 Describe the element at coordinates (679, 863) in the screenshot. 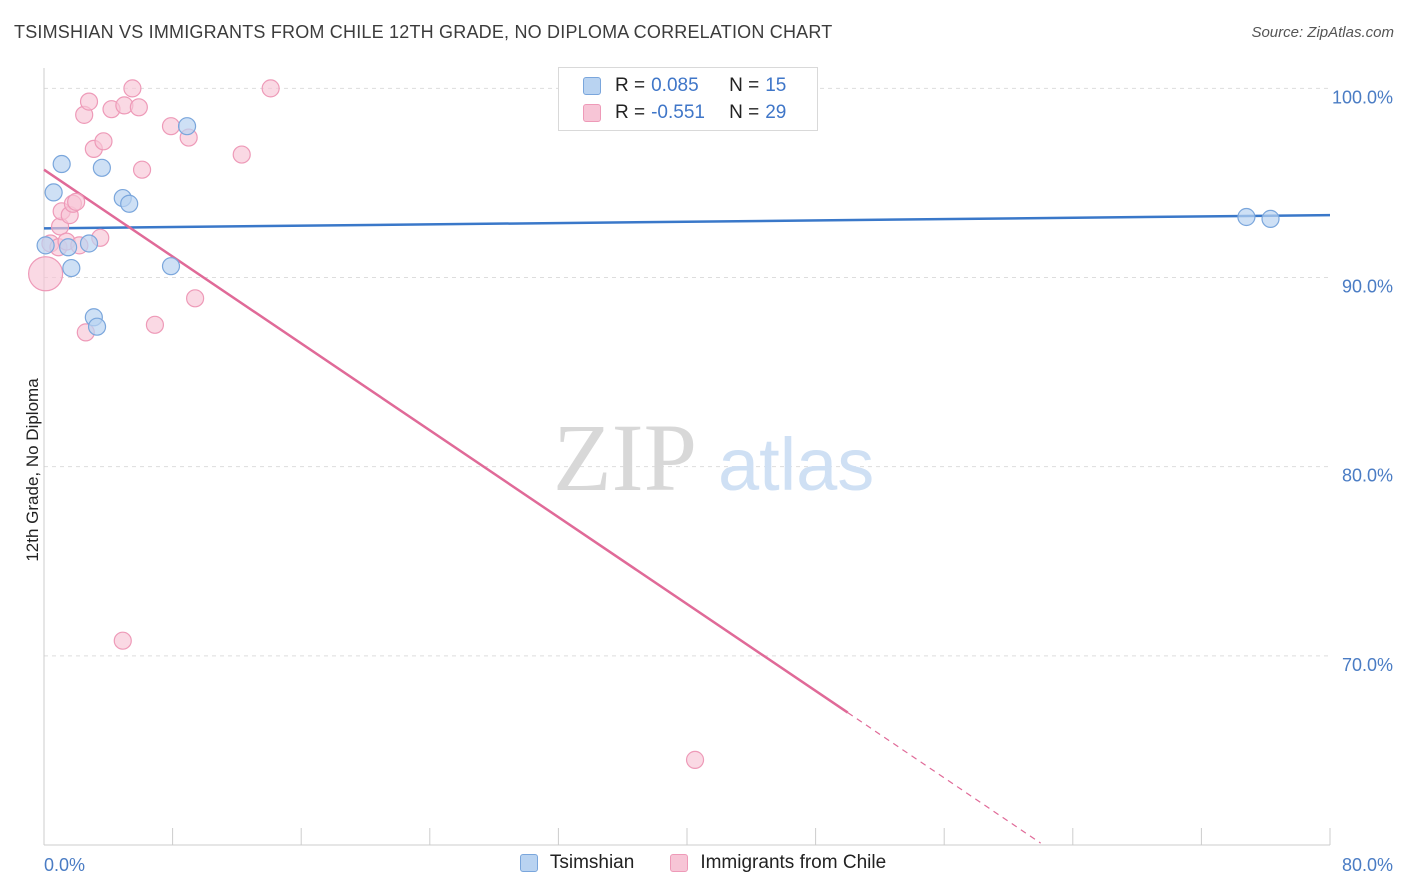

I see `chile-legend-swatch` at that location.